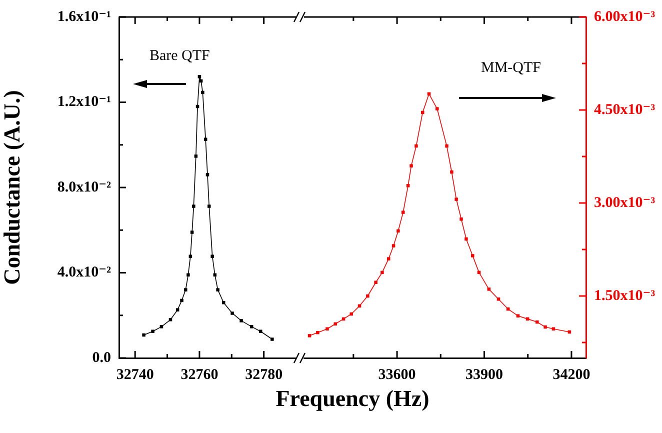  I want to click on x-tick-label: 33600, so click(397, 374).